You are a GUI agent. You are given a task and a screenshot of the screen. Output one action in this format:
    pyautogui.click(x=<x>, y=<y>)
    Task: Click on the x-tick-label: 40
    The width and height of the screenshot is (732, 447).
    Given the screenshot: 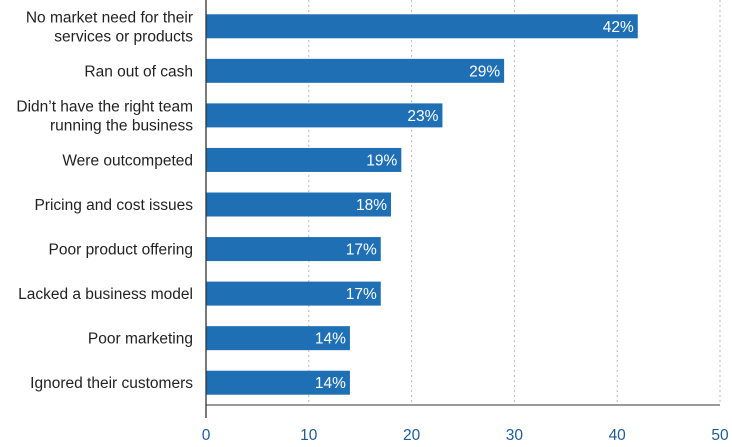 What is the action you would take?
    pyautogui.click(x=618, y=435)
    